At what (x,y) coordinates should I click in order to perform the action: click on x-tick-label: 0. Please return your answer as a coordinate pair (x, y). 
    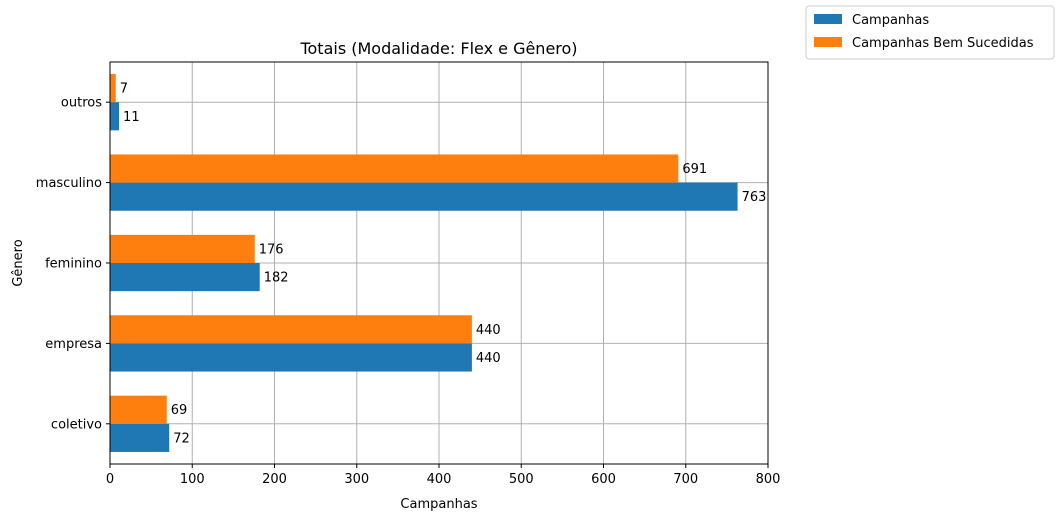
    Looking at the image, I should click on (110, 479).